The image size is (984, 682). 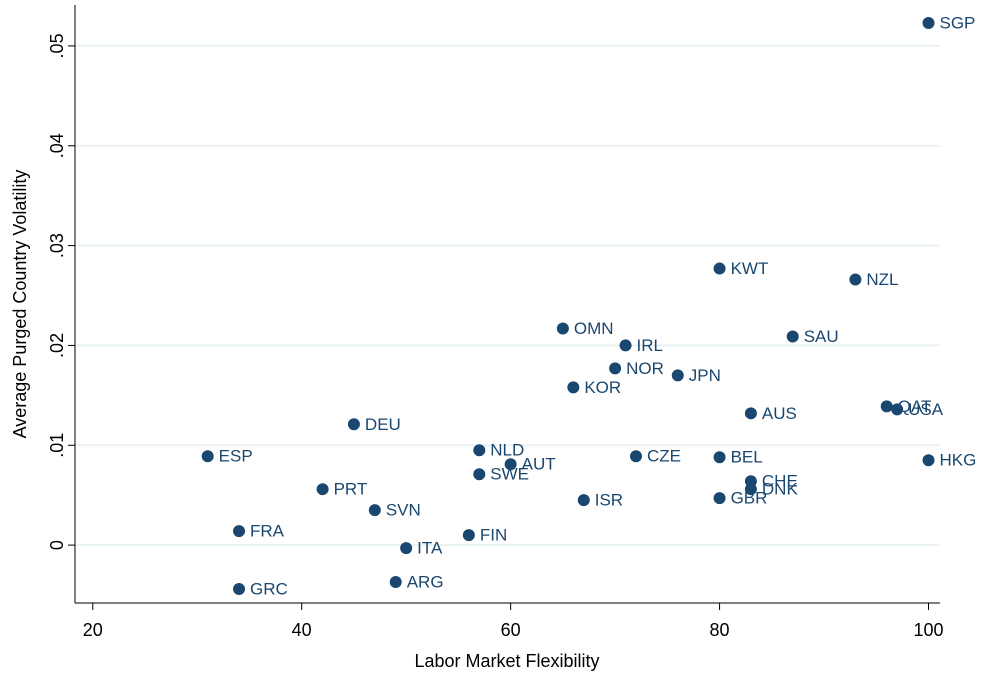 What do you see at coordinates (958, 22) in the screenshot?
I see `point-label: SGP` at bounding box center [958, 22].